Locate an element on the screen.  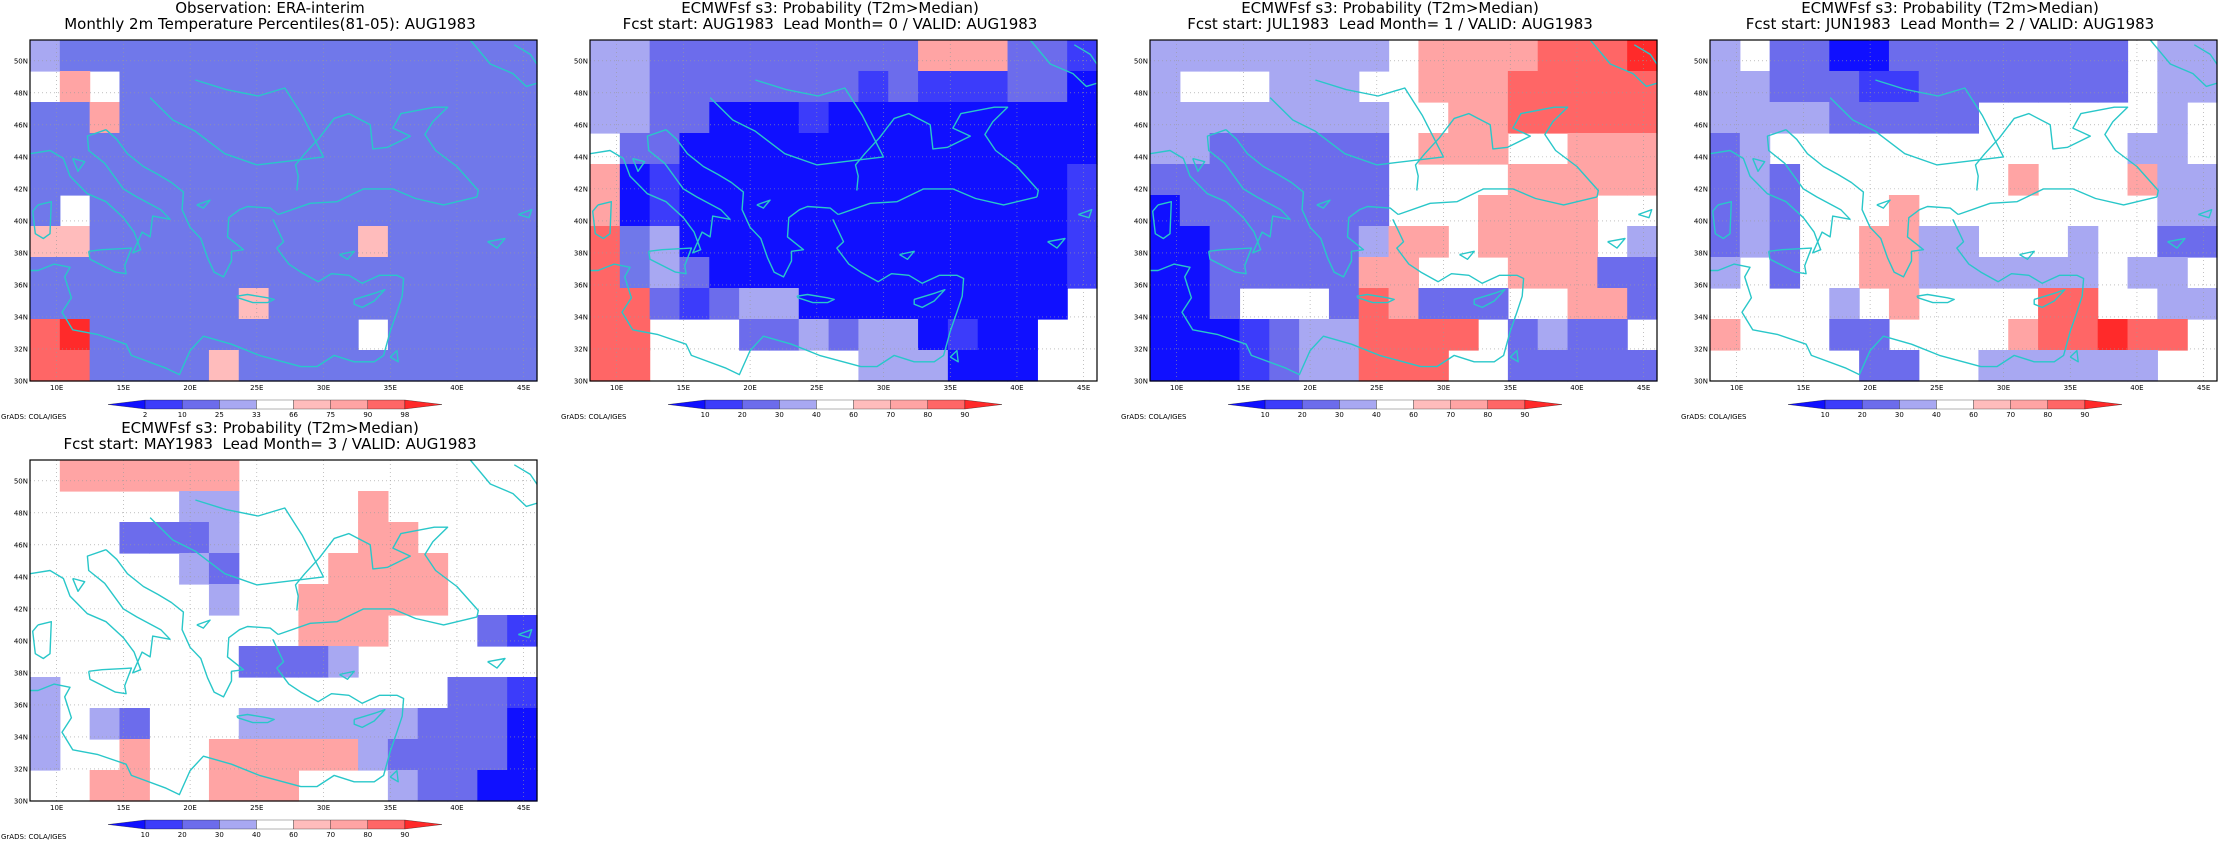
lat-tick-label: 44N is located at coordinates (581, 157).